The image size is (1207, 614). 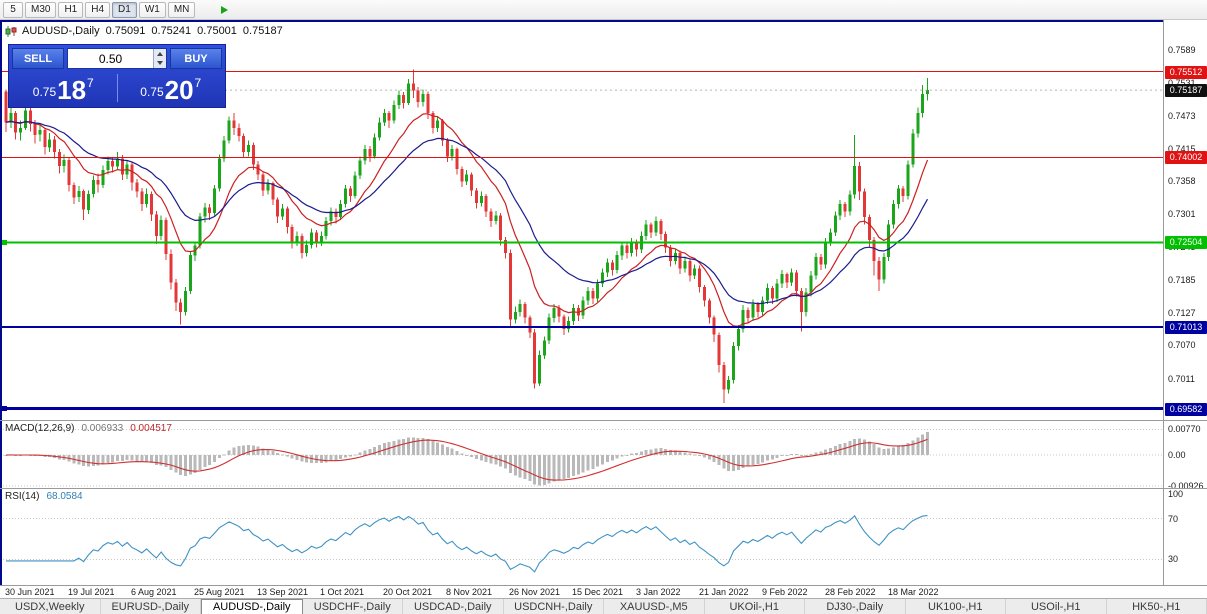 I want to click on ask-price-pips: 20, so click(x=179, y=90).